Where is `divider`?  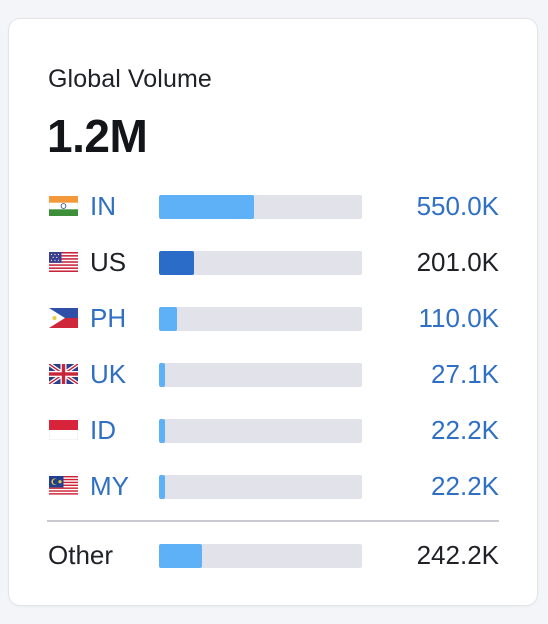 divider is located at coordinates (273, 521).